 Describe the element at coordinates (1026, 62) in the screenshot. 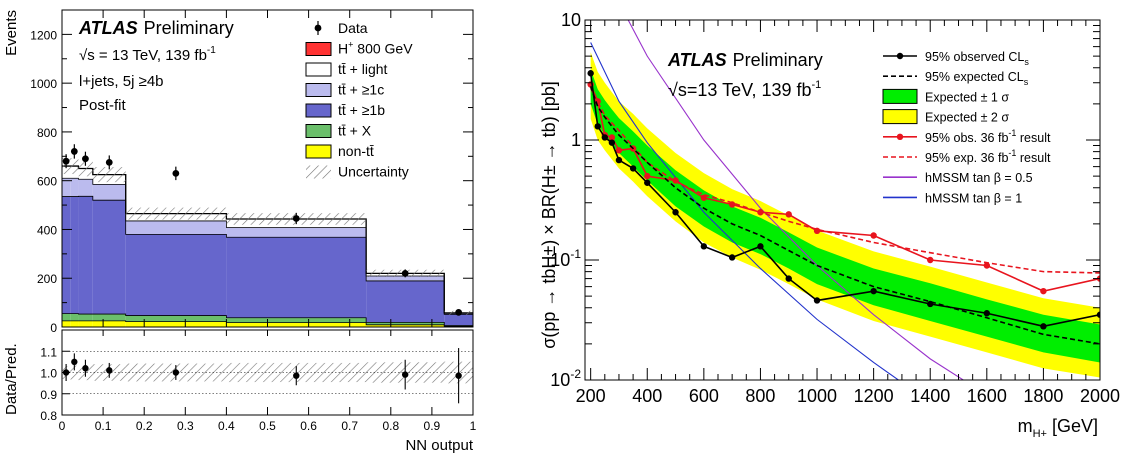

I see `legend-label-sub: s` at that location.